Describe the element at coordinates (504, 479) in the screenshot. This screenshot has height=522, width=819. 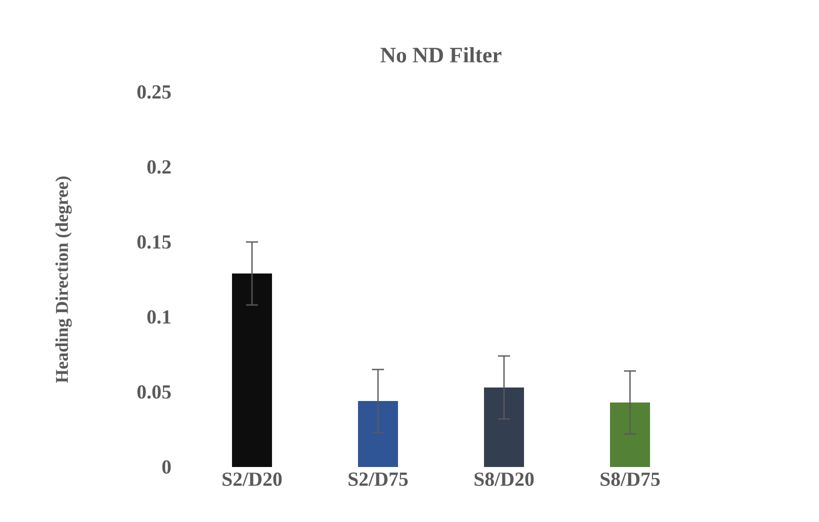
I see `x-tick-label: S8/D20` at that location.